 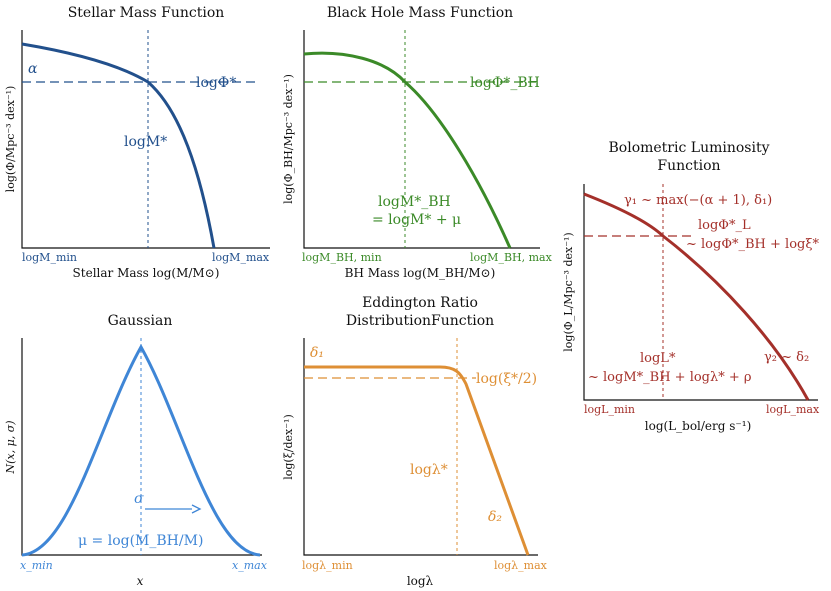 I want to click on erdf-title-line2: DistributionFunction, so click(x=420, y=321).